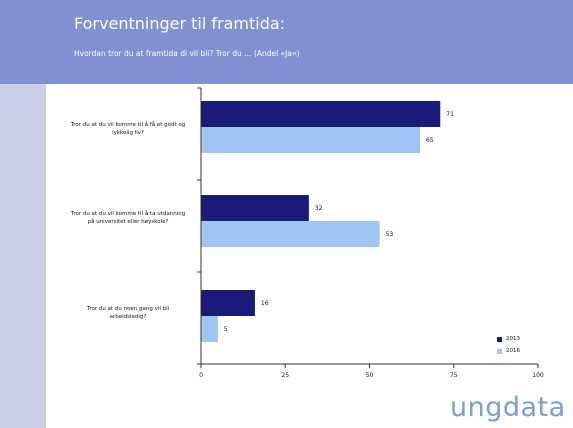 This screenshot has height=428, width=573. What do you see at coordinates (538, 375) in the screenshot?
I see `x-tick-label-100: 100` at bounding box center [538, 375].